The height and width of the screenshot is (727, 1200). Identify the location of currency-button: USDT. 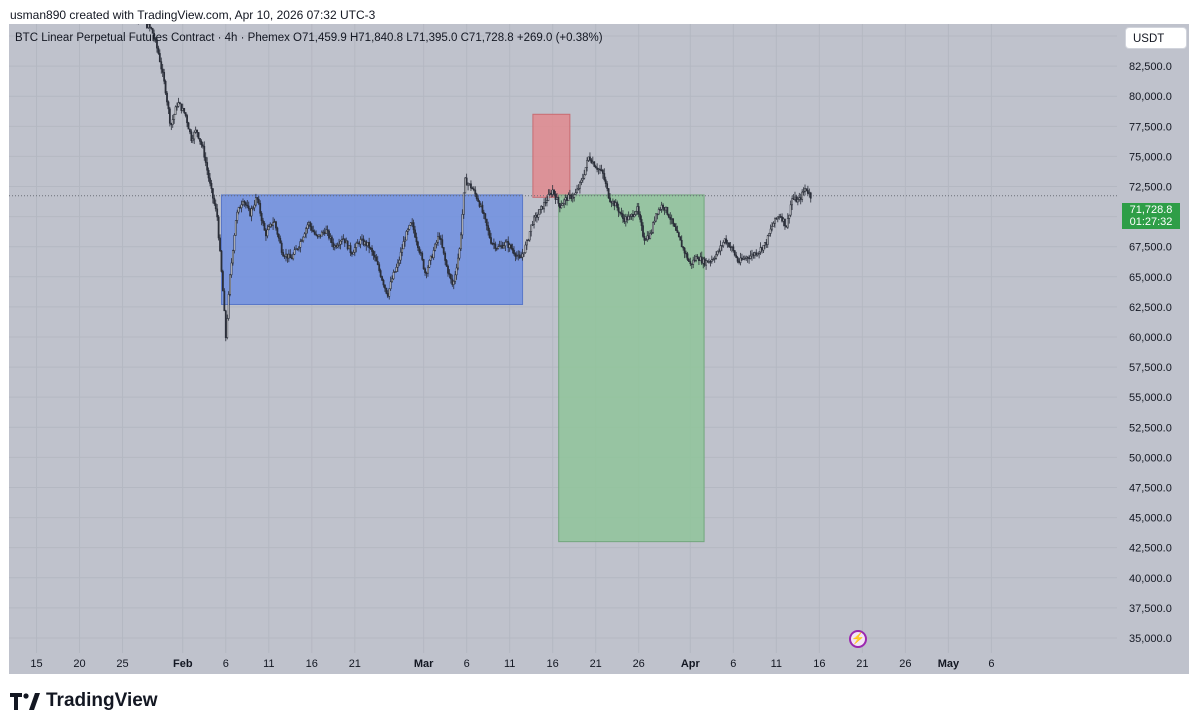
(1156, 38).